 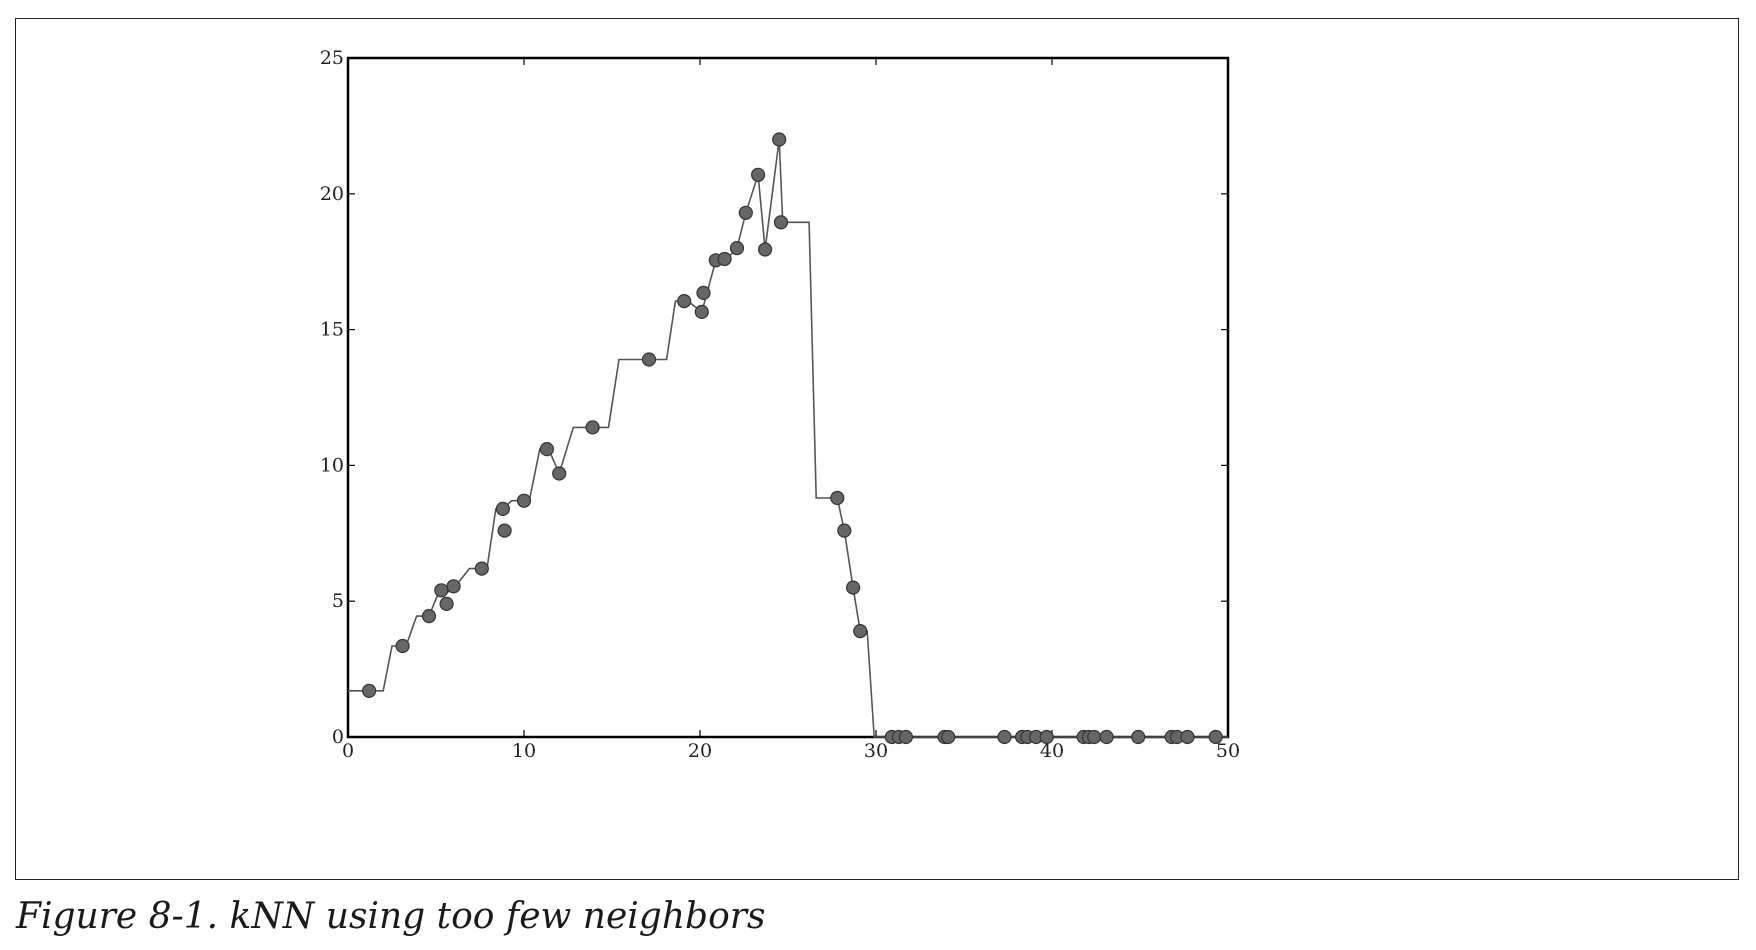 I want to click on x-tick-label: 0, so click(x=348, y=751).